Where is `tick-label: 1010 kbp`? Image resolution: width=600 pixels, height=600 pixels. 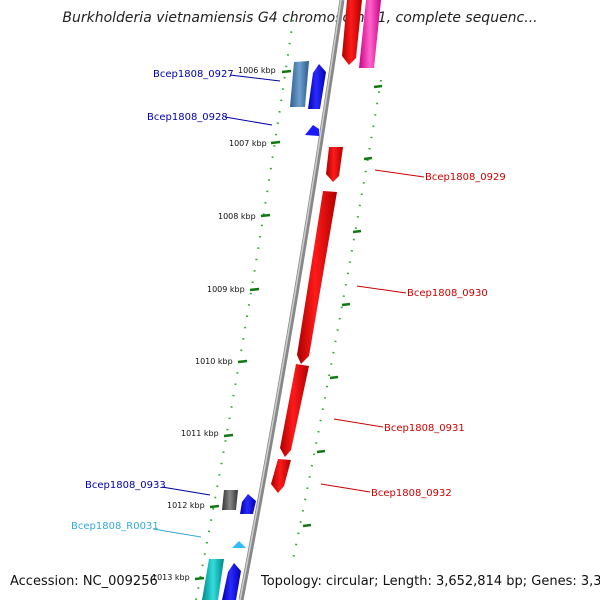 tick-label: 1010 kbp is located at coordinates (214, 361).